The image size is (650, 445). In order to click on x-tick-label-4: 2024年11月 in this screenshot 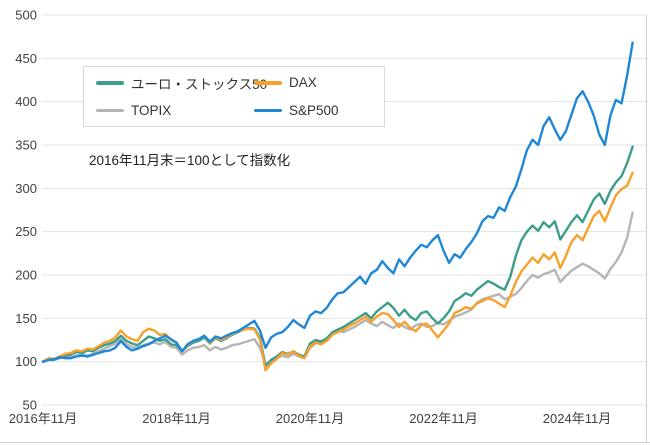, I will do `click(577, 418)`.